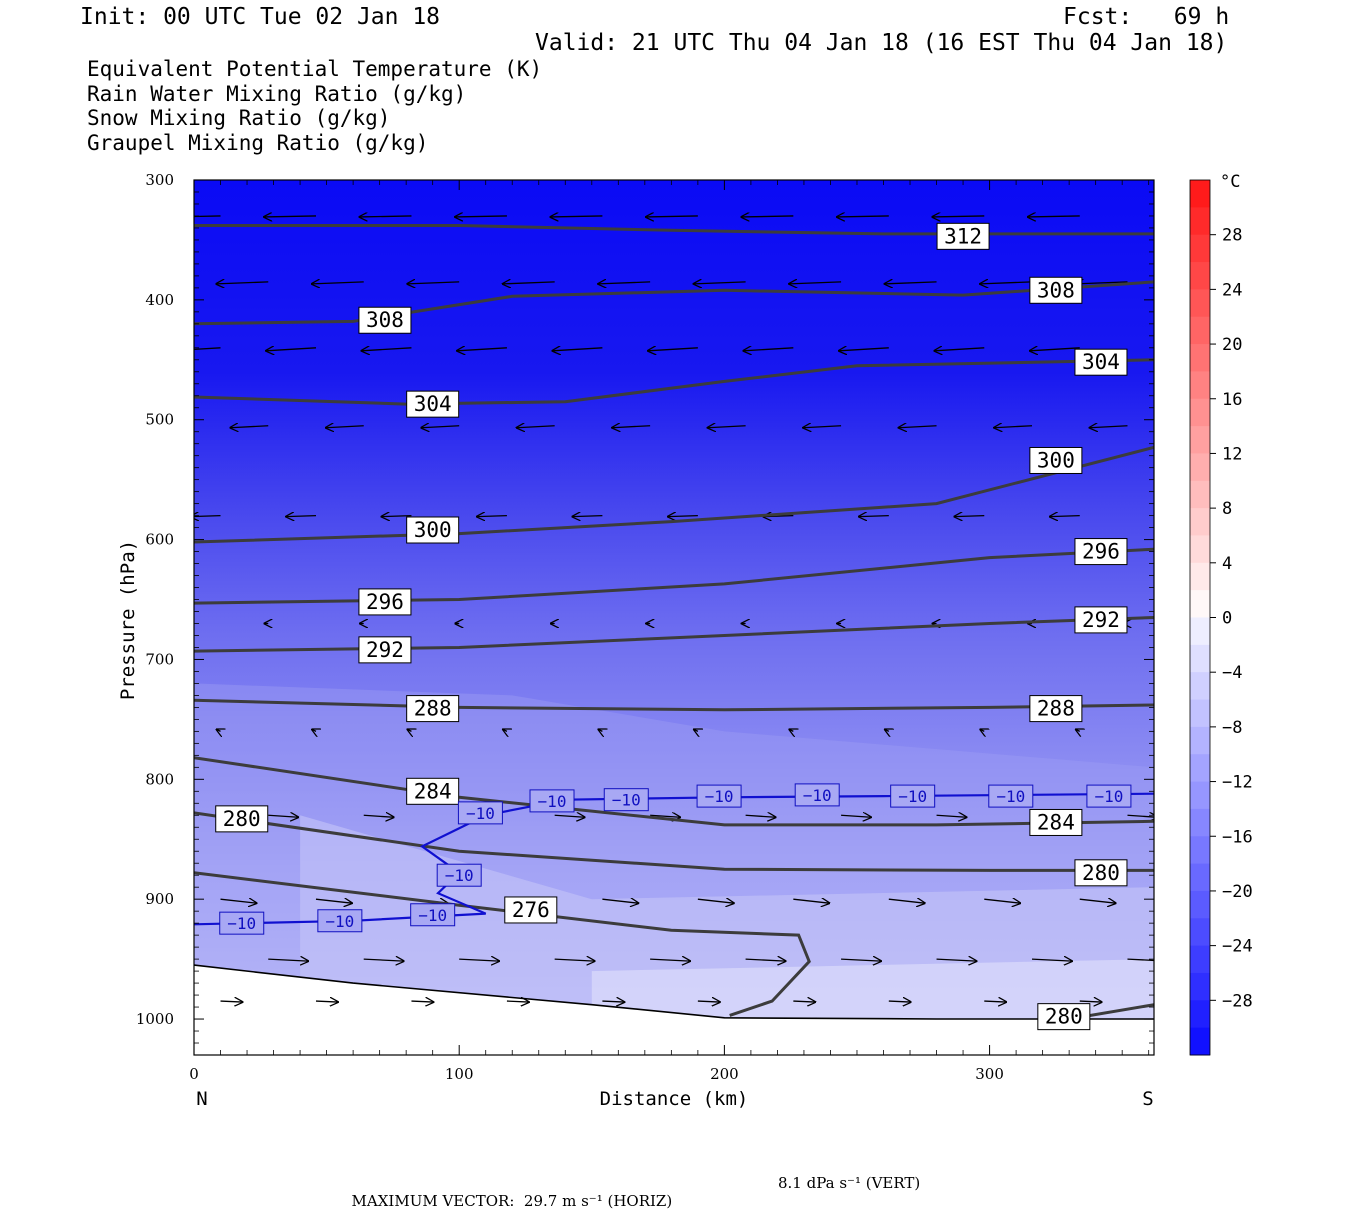 The width and height of the screenshot is (1350, 1228). I want to click on forecast-hour: Fcst: 69 h, so click(1146, 17).